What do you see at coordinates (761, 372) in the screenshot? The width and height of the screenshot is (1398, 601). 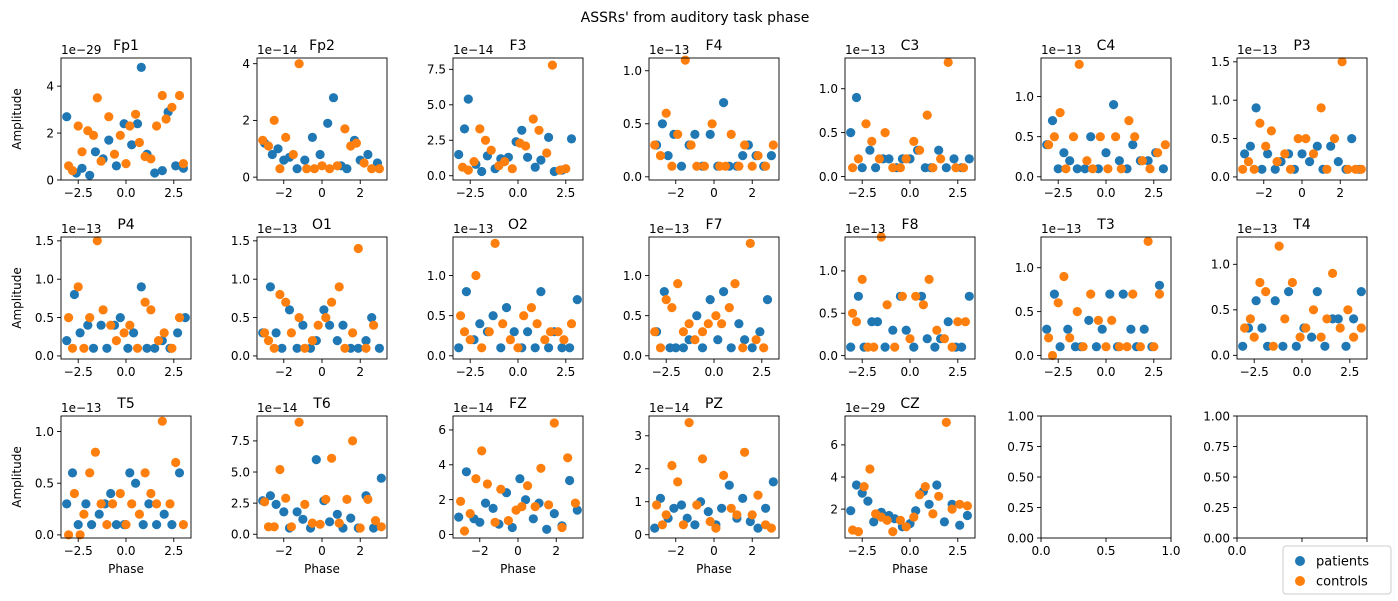 I see `xtick-label-f7-2: 2.5` at bounding box center [761, 372].